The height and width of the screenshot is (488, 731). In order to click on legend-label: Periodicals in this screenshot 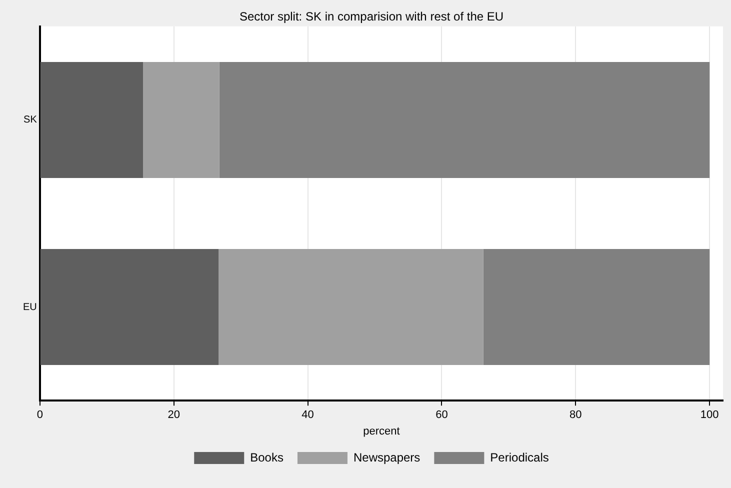, I will do `click(519, 457)`.